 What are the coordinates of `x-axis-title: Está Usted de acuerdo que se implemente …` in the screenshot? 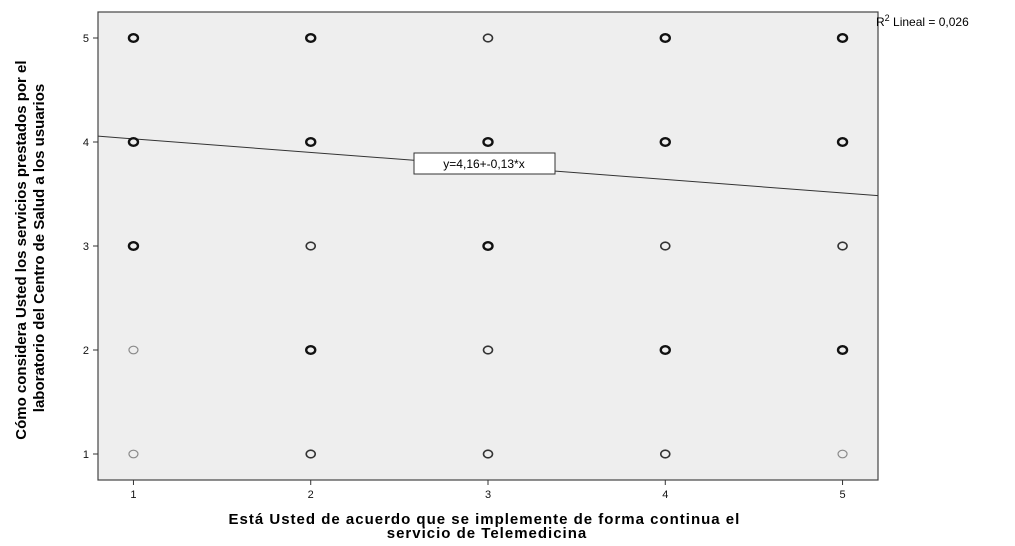 It's located at (487, 526).